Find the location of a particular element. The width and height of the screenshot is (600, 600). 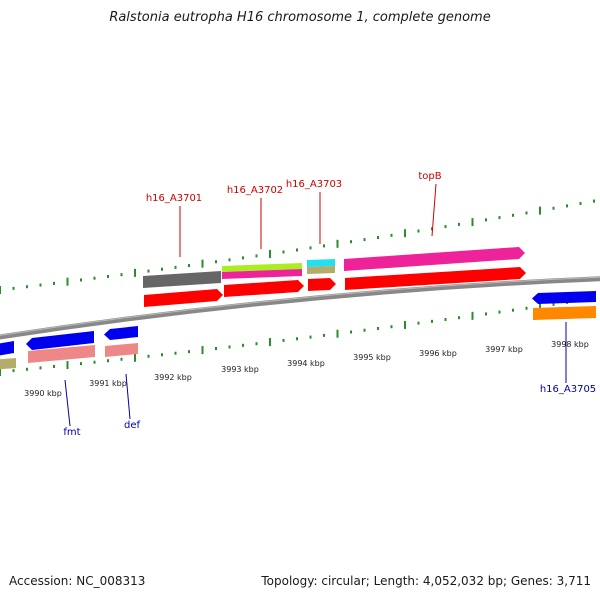

gene-label-topB: topB is located at coordinates (429, 176).